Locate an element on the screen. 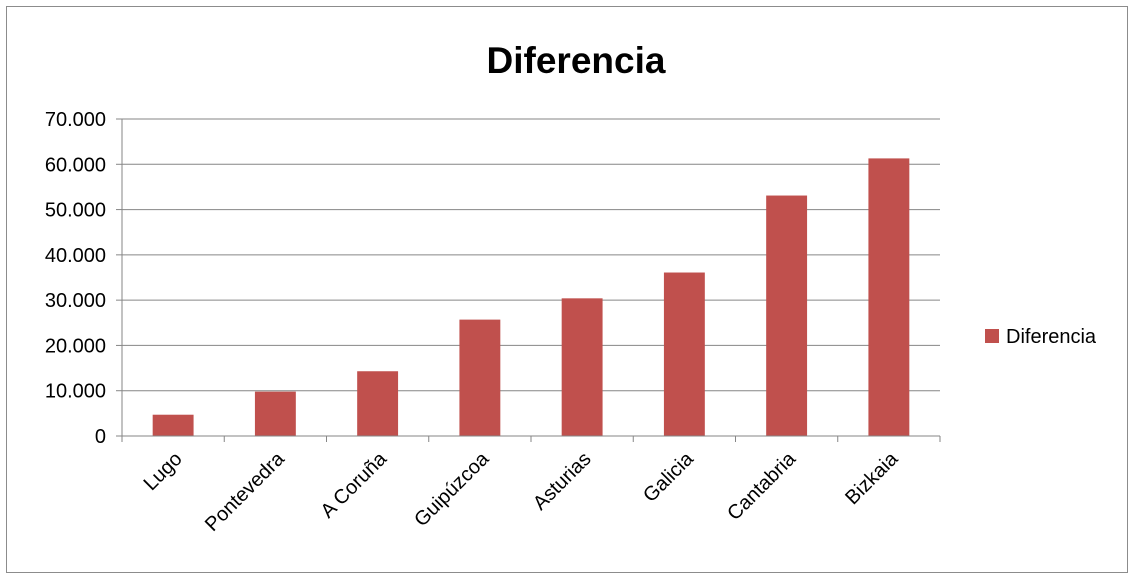  legend: Diferencia is located at coordinates (1041, 337).